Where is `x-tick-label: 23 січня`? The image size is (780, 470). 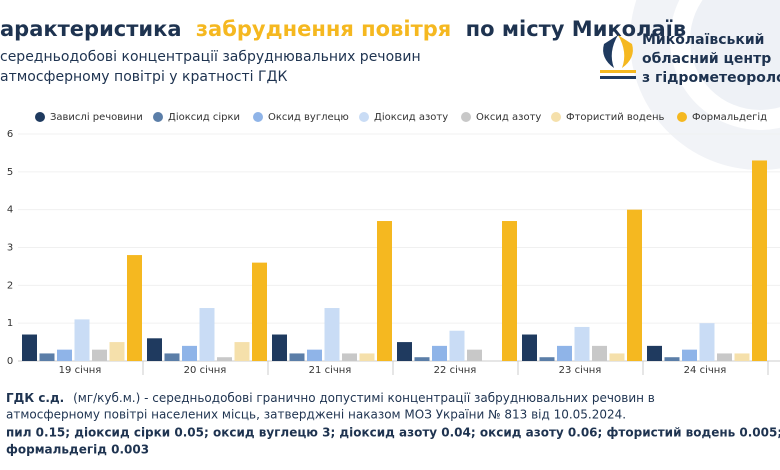
x-tick-label: 23 січня is located at coordinates (580, 370).